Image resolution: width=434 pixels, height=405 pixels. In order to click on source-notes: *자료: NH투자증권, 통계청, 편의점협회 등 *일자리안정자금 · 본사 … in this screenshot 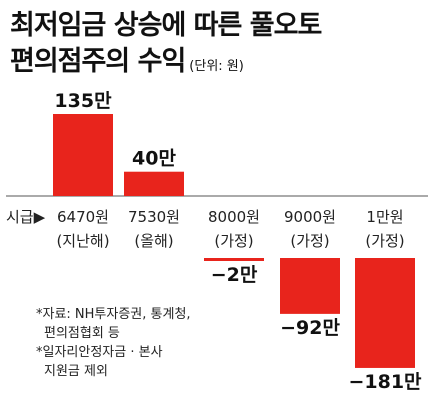, I will do `click(113, 343)`.